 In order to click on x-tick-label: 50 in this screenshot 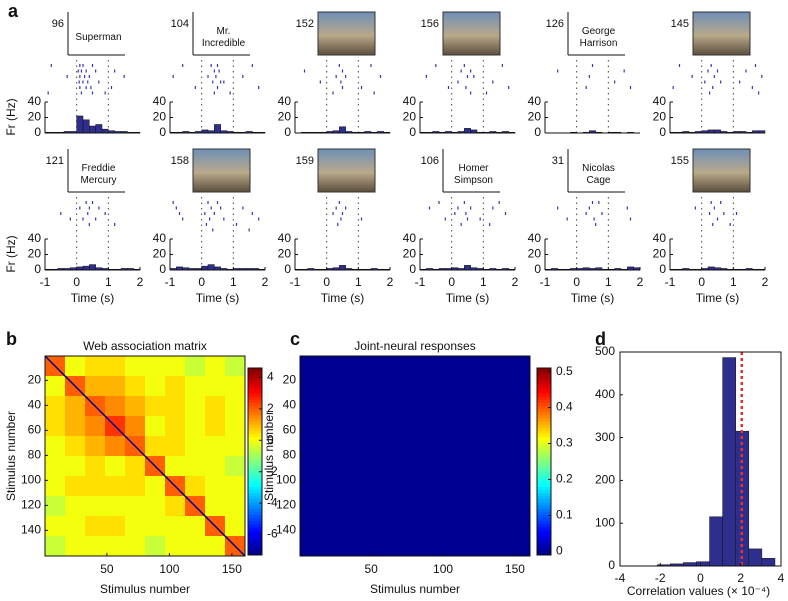, I will do `click(371, 569)`.